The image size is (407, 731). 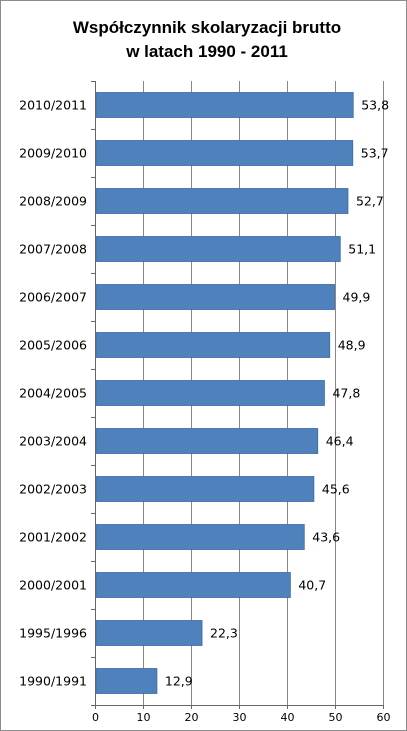 I want to click on x-tick-label: 0, so click(x=95, y=717).